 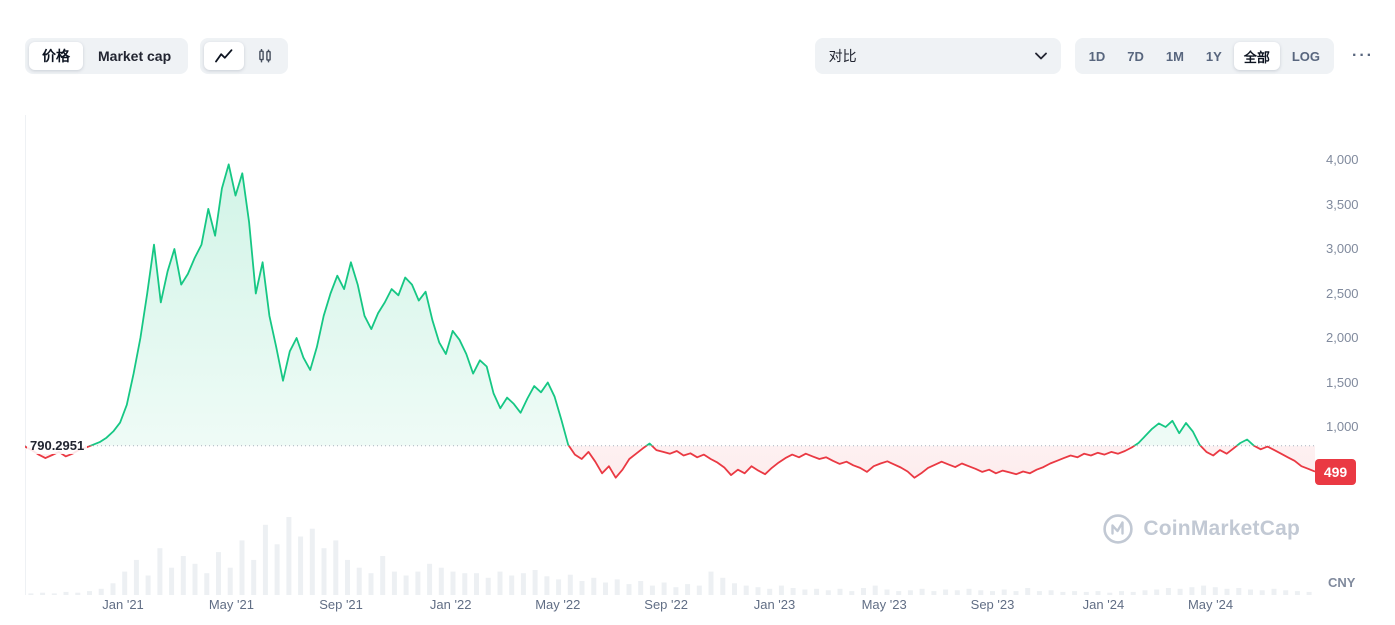 I want to click on range-tab-1d: 1D, so click(x=1097, y=56).